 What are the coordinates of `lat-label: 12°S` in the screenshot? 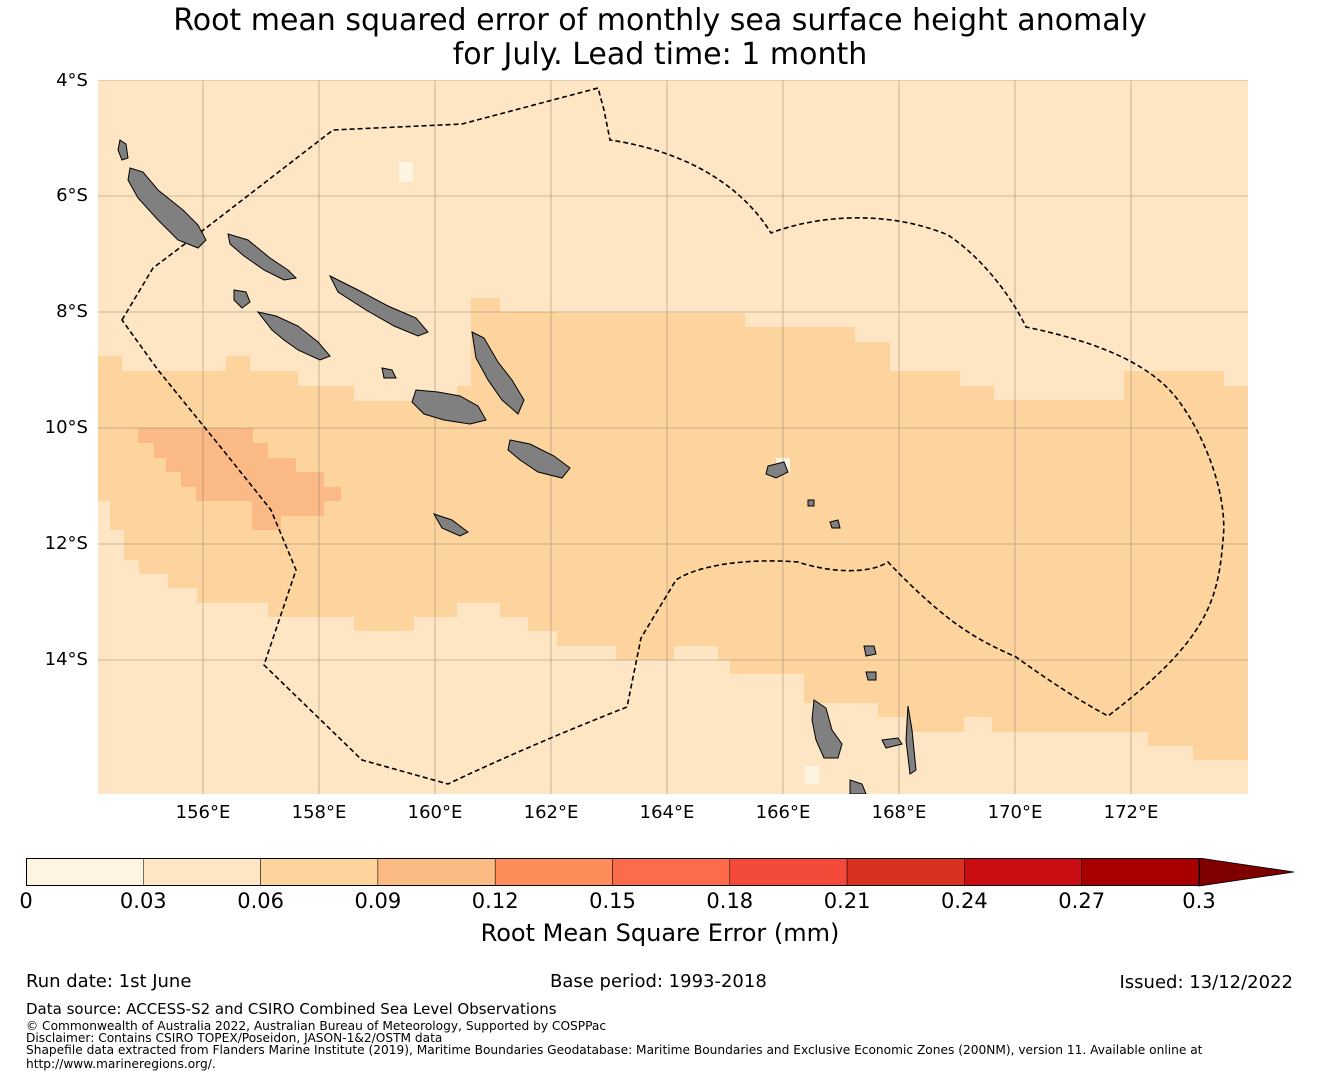 It's located at (66, 543).